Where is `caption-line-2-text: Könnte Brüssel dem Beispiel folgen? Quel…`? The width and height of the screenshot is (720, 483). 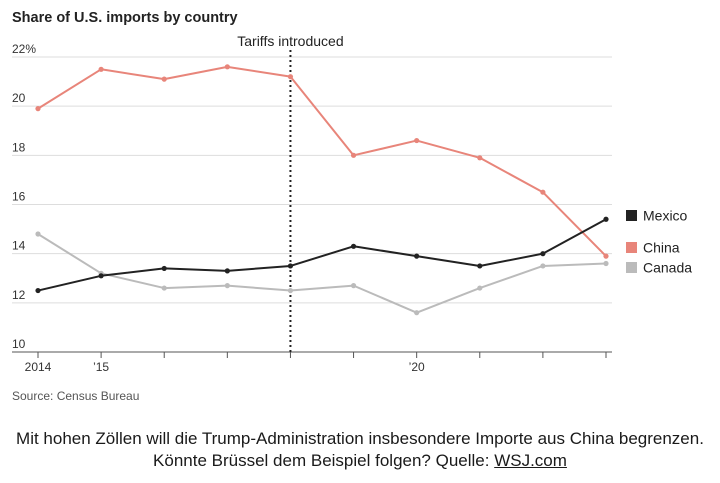 caption-line-2-text: Könnte Brüssel dem Beispiel folgen? Quel… is located at coordinates (324, 460).